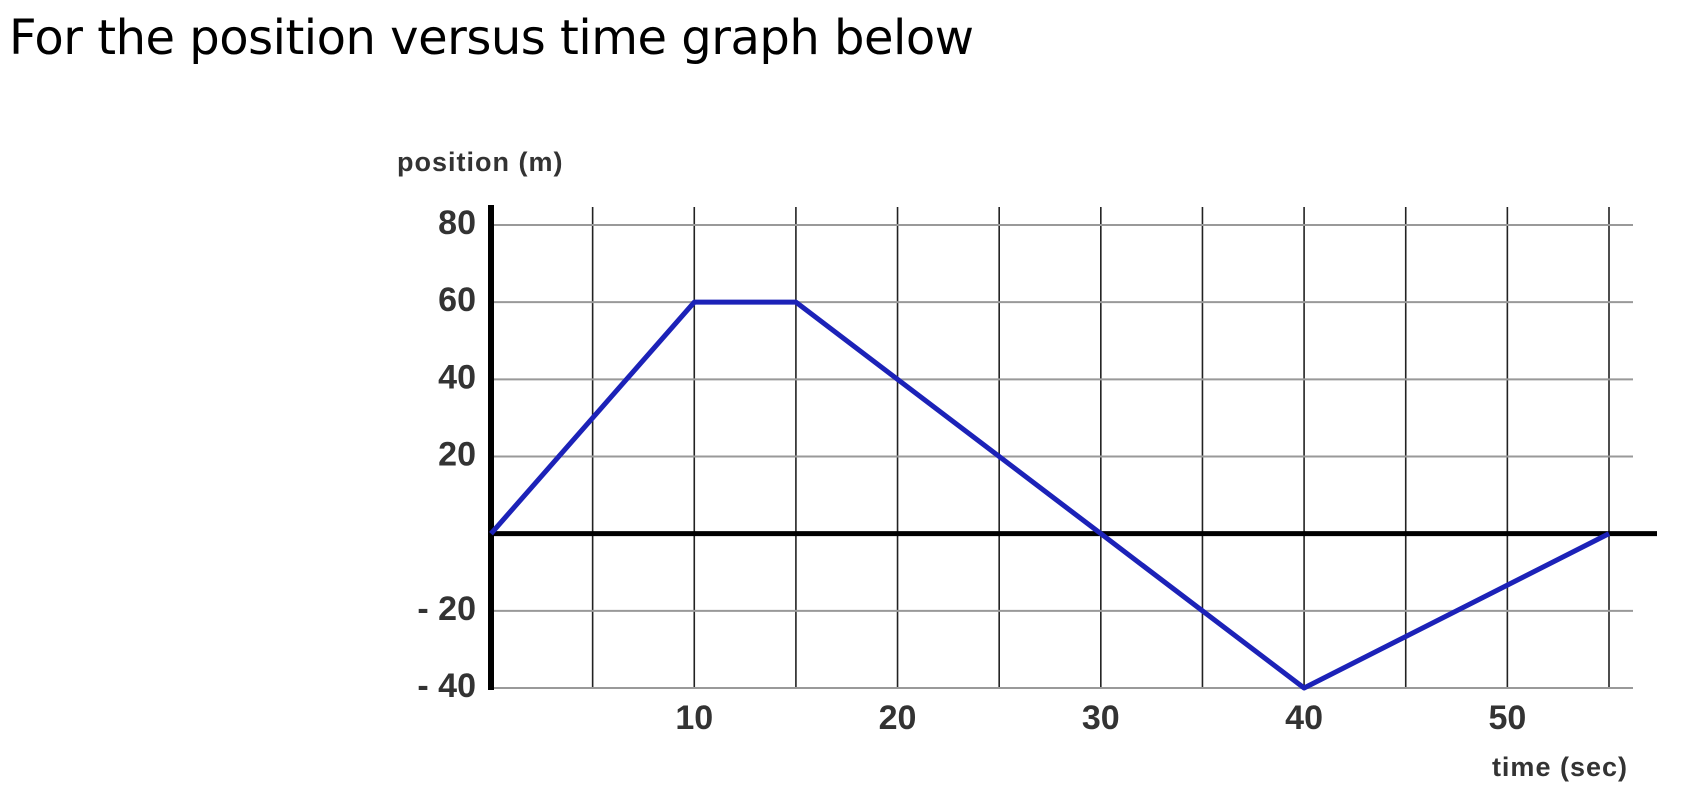 This screenshot has width=1684, height=808. What do you see at coordinates (457, 300) in the screenshot?
I see `y-tick-label: 60` at bounding box center [457, 300].